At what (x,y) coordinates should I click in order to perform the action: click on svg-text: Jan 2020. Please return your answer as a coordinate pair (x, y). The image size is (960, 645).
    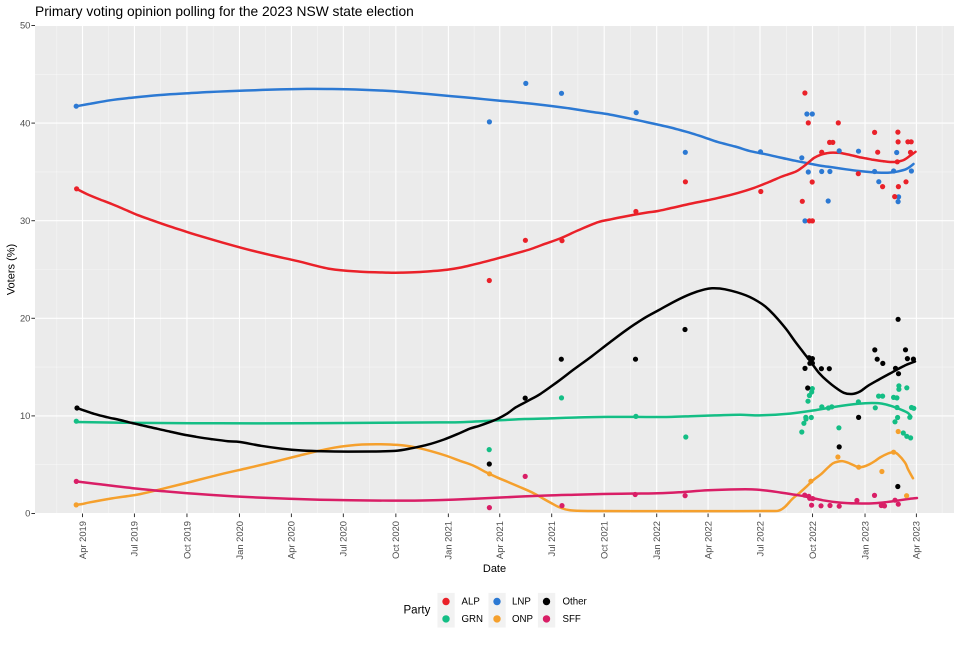
    Looking at the image, I should click on (239, 540).